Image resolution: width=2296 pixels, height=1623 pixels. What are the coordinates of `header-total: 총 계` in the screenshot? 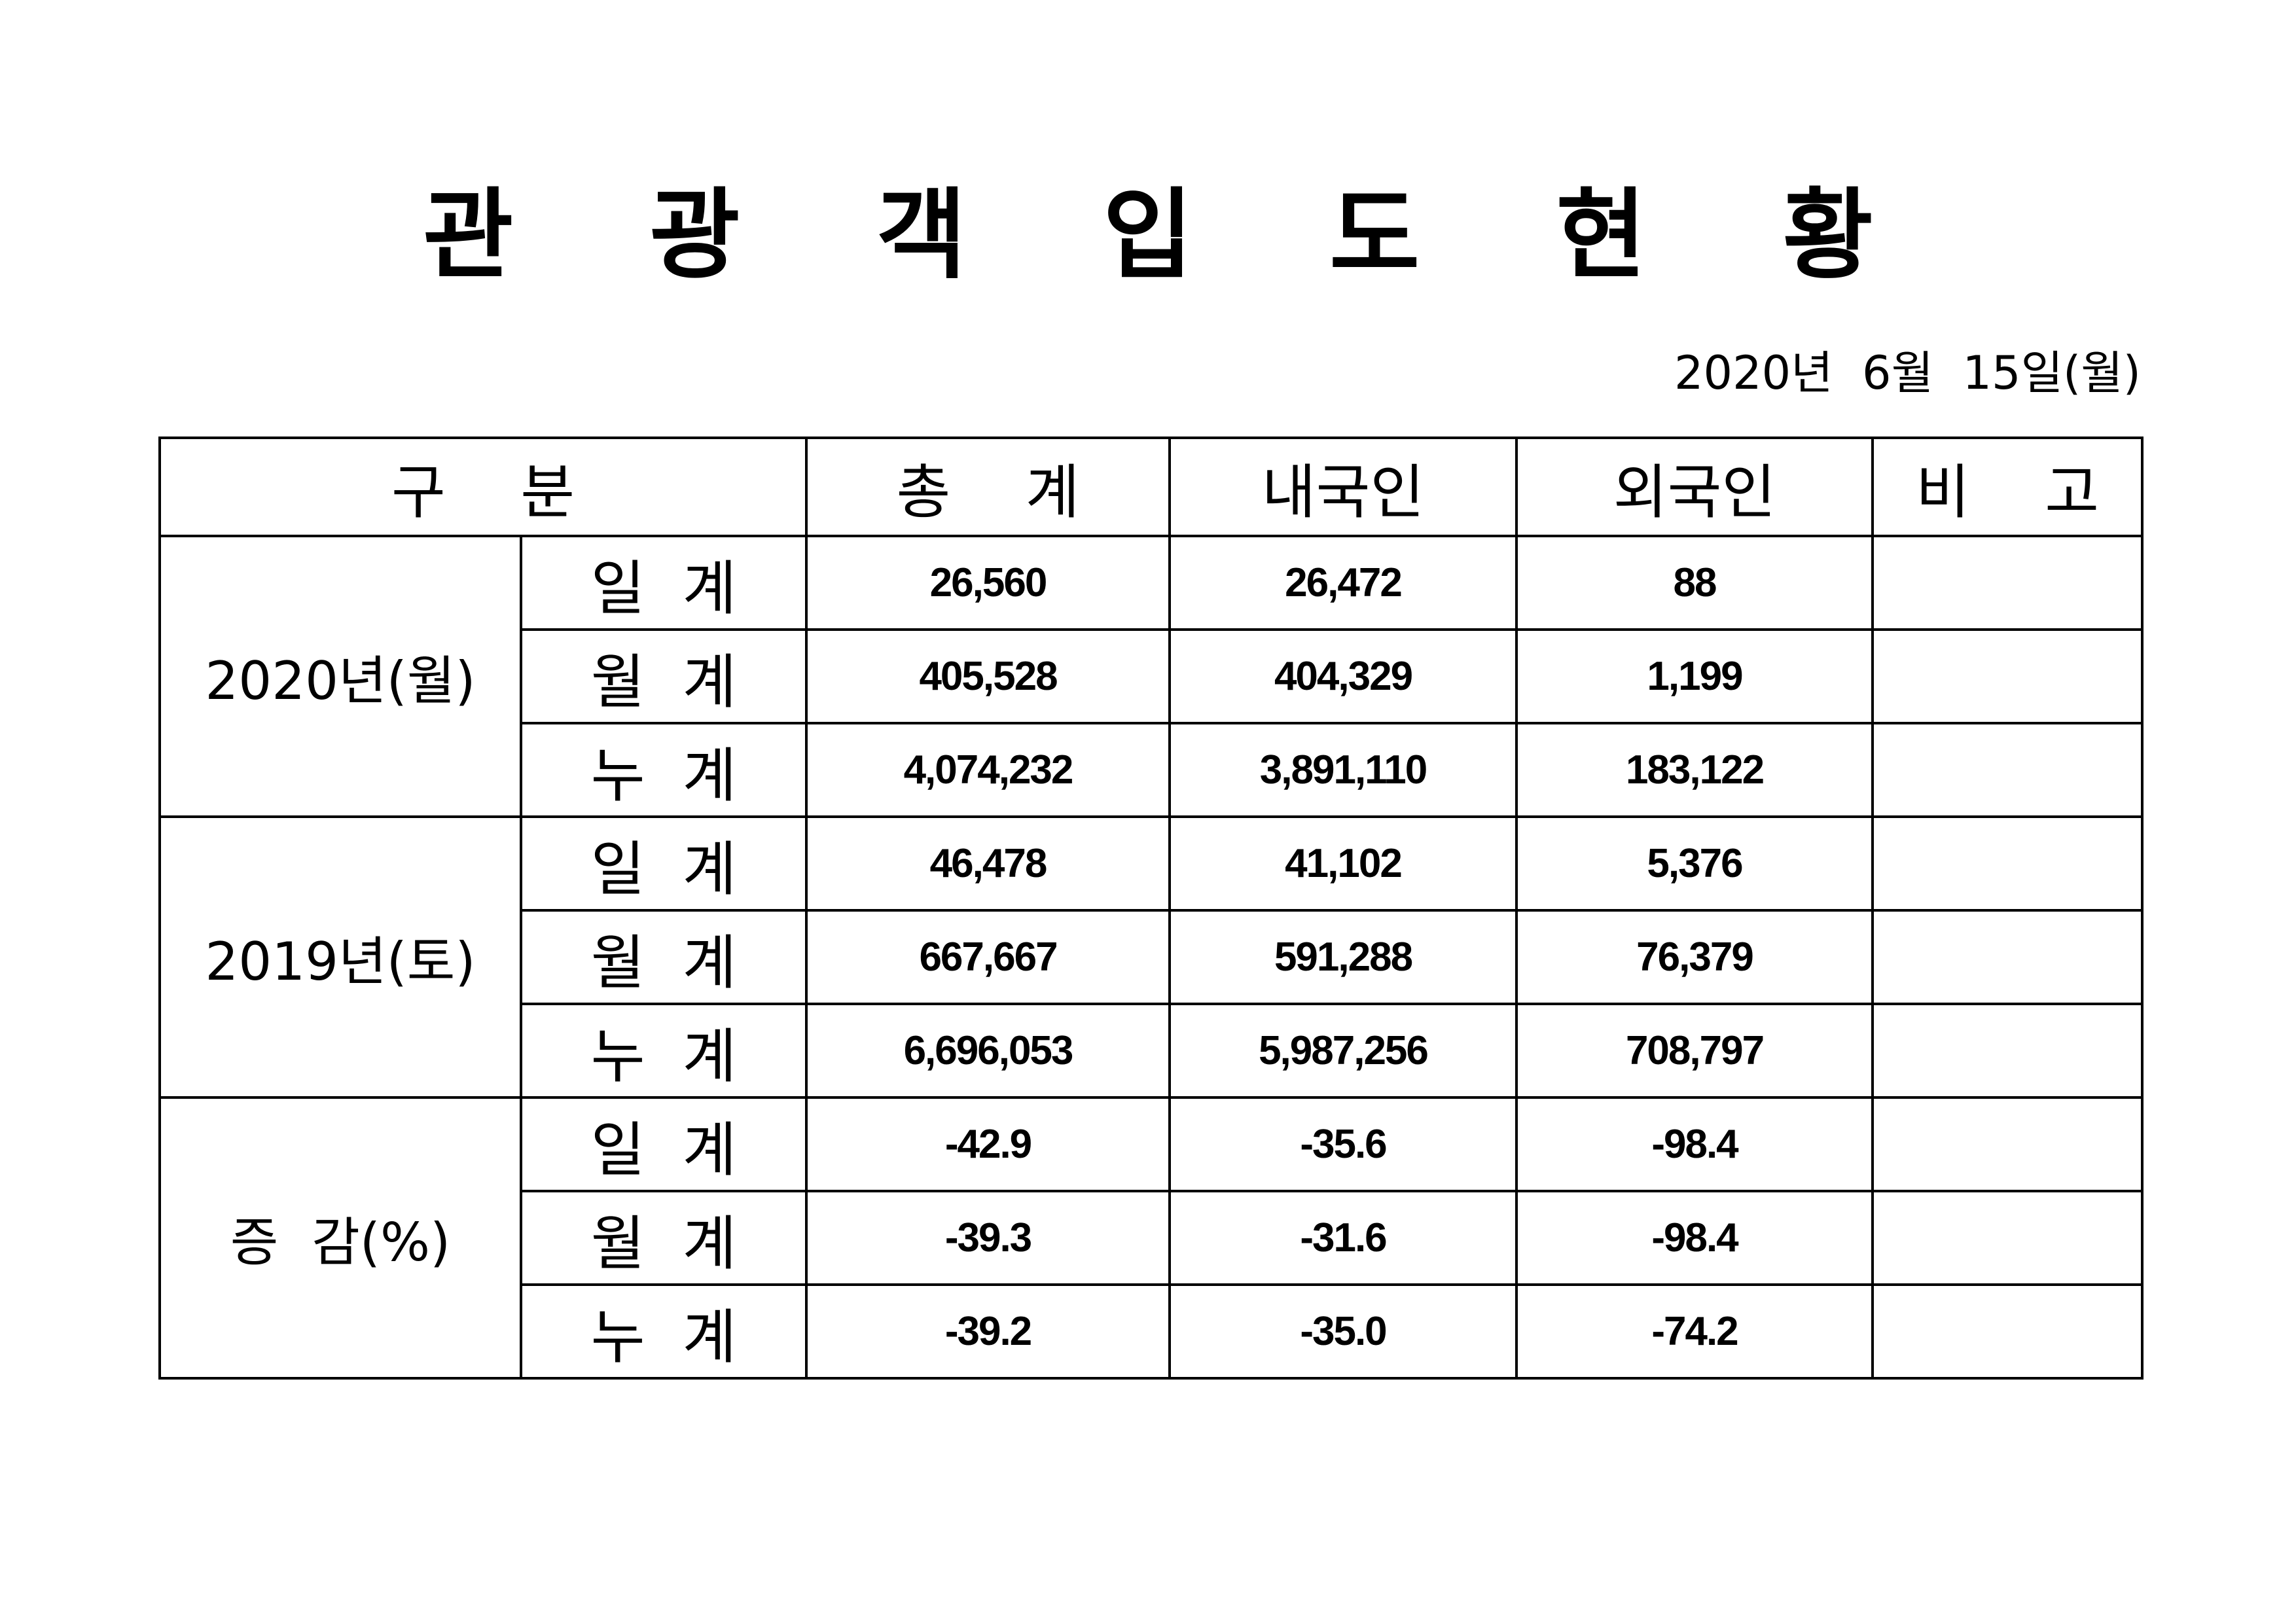 It's located at (988, 487).